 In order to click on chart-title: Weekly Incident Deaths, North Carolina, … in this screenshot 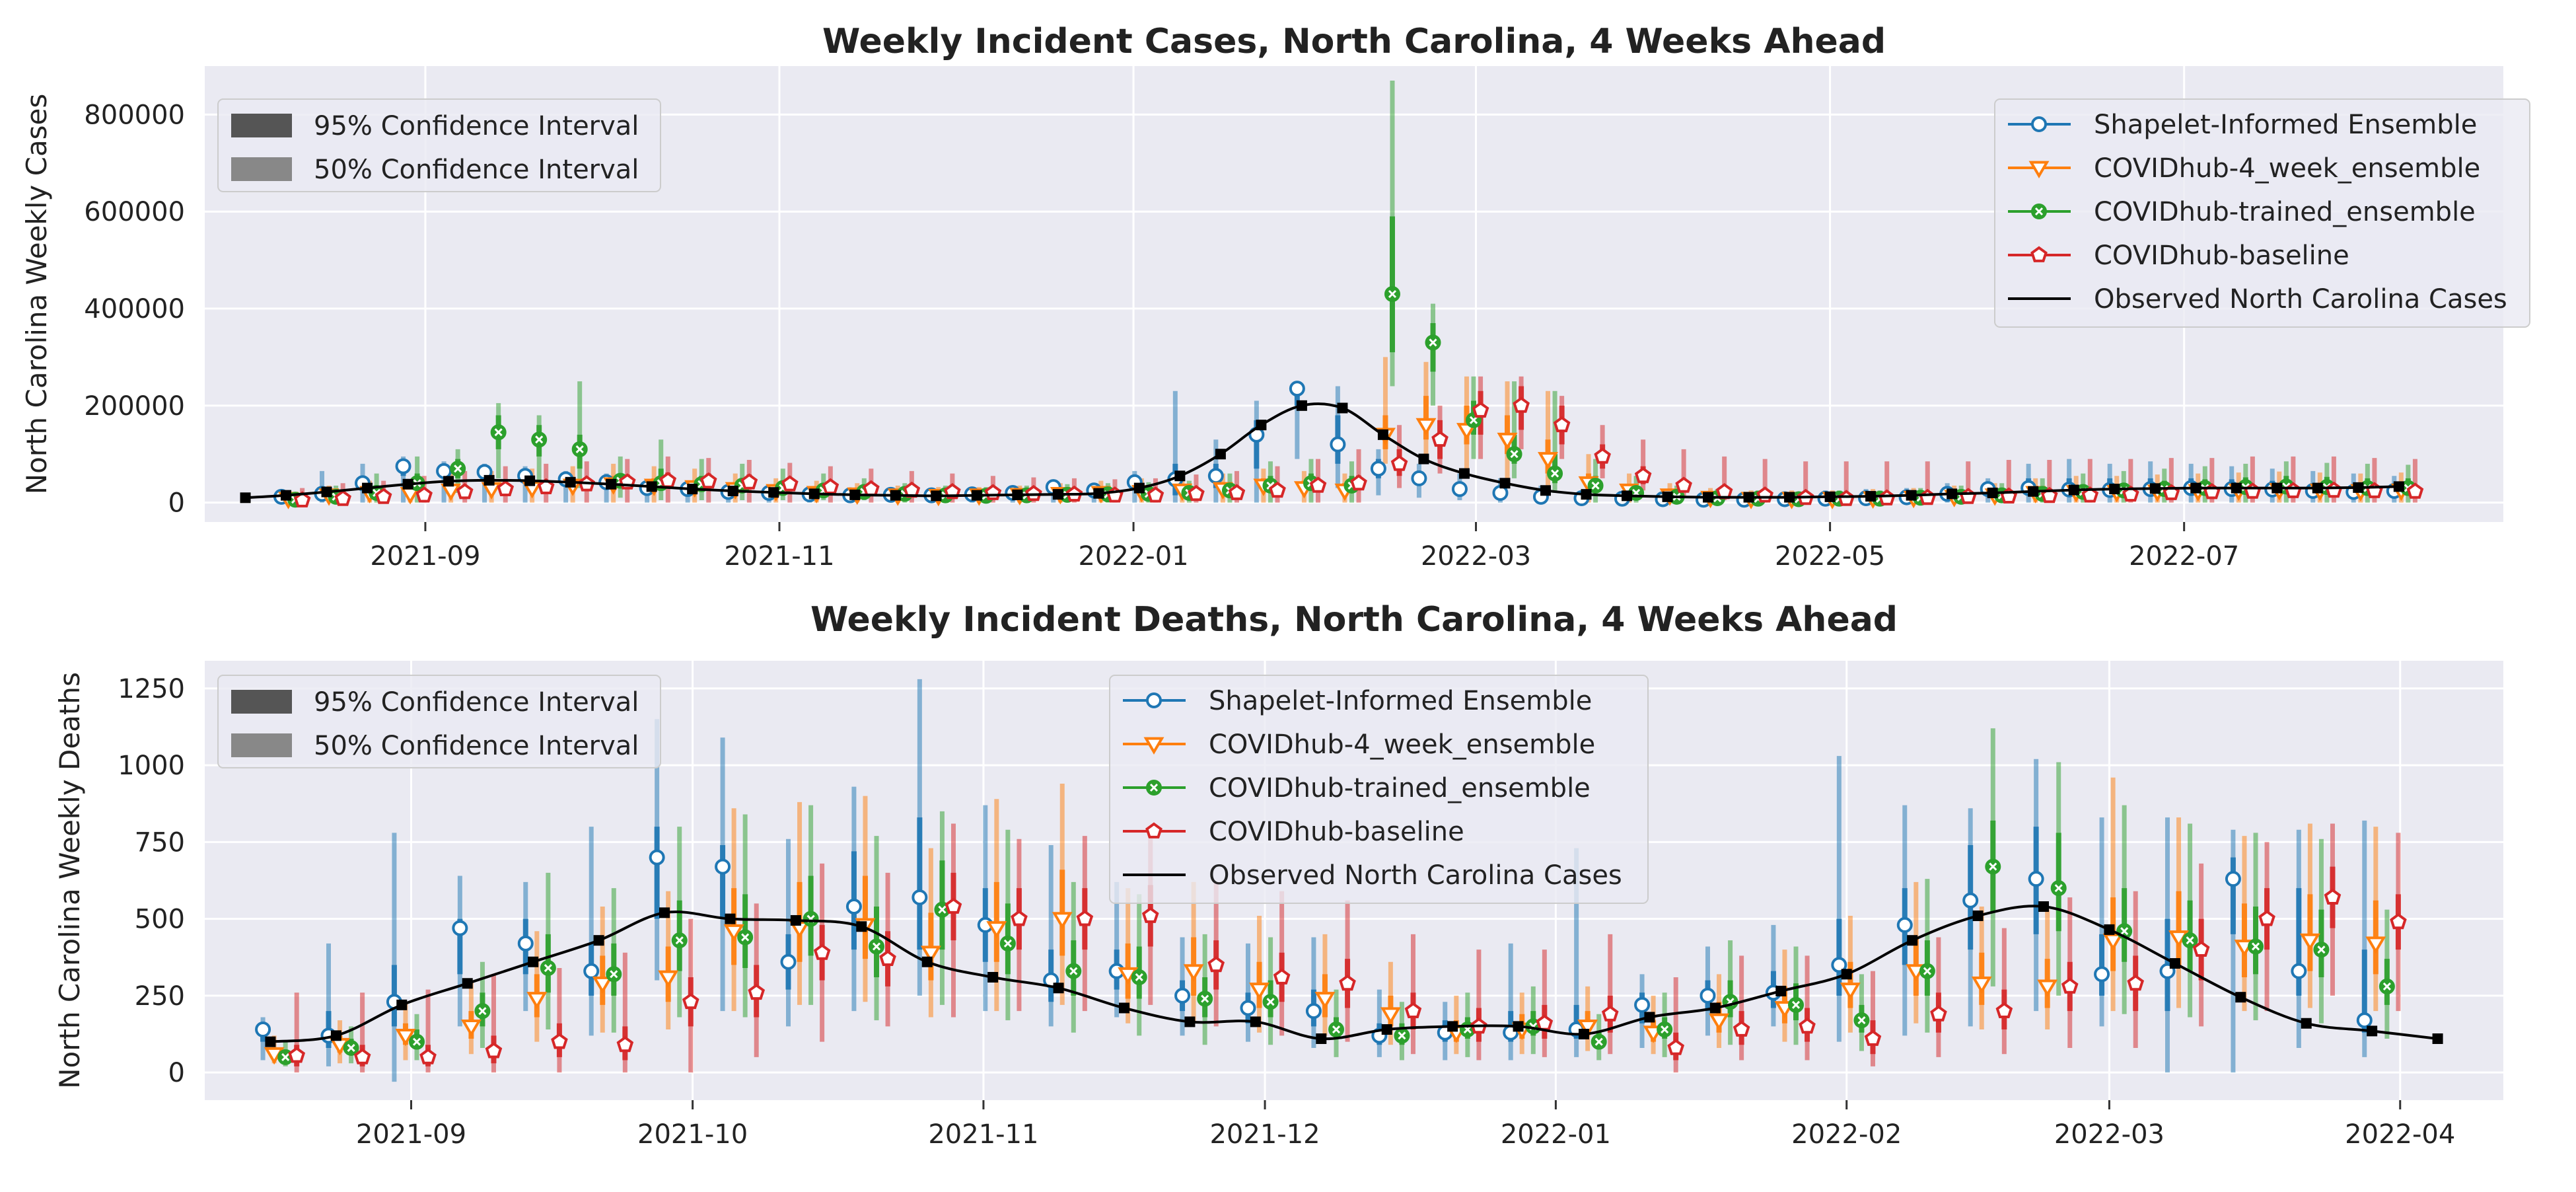, I will do `click(1354, 620)`.